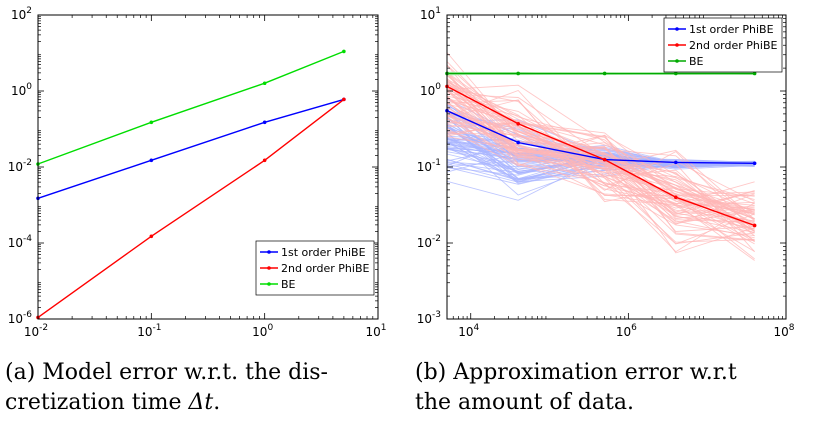 The height and width of the screenshot is (426, 818). What do you see at coordinates (217, 402) in the screenshot?
I see `caption-a-line2-end: .` at bounding box center [217, 402].